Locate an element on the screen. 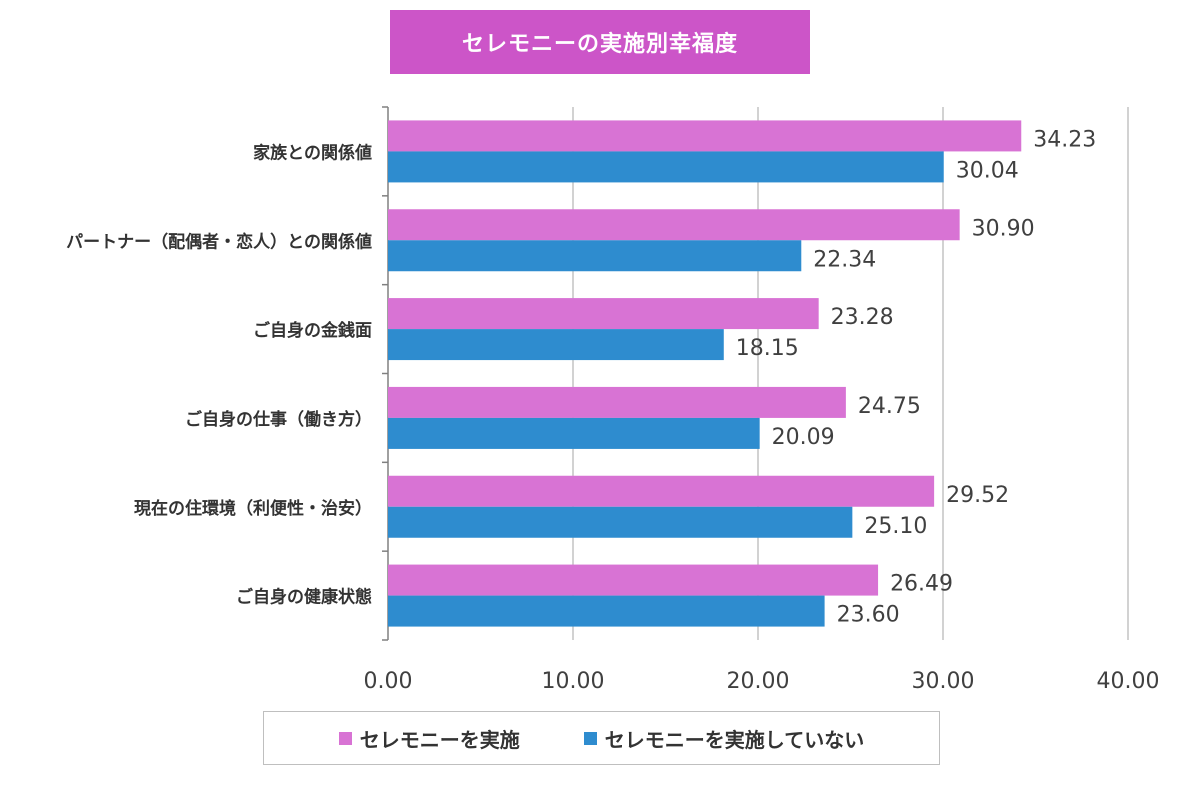  data-label: 22.34 is located at coordinates (844, 259).